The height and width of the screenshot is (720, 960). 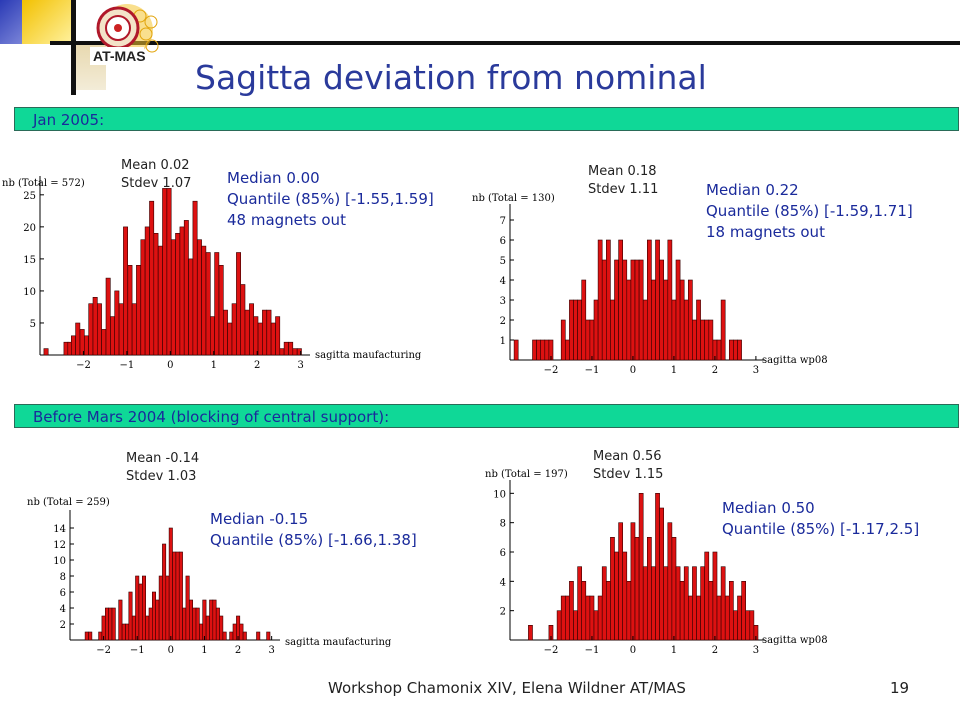 I want to click on chart1-quantile: Quantile (85%) [-1.55,1.59], so click(x=330, y=199).